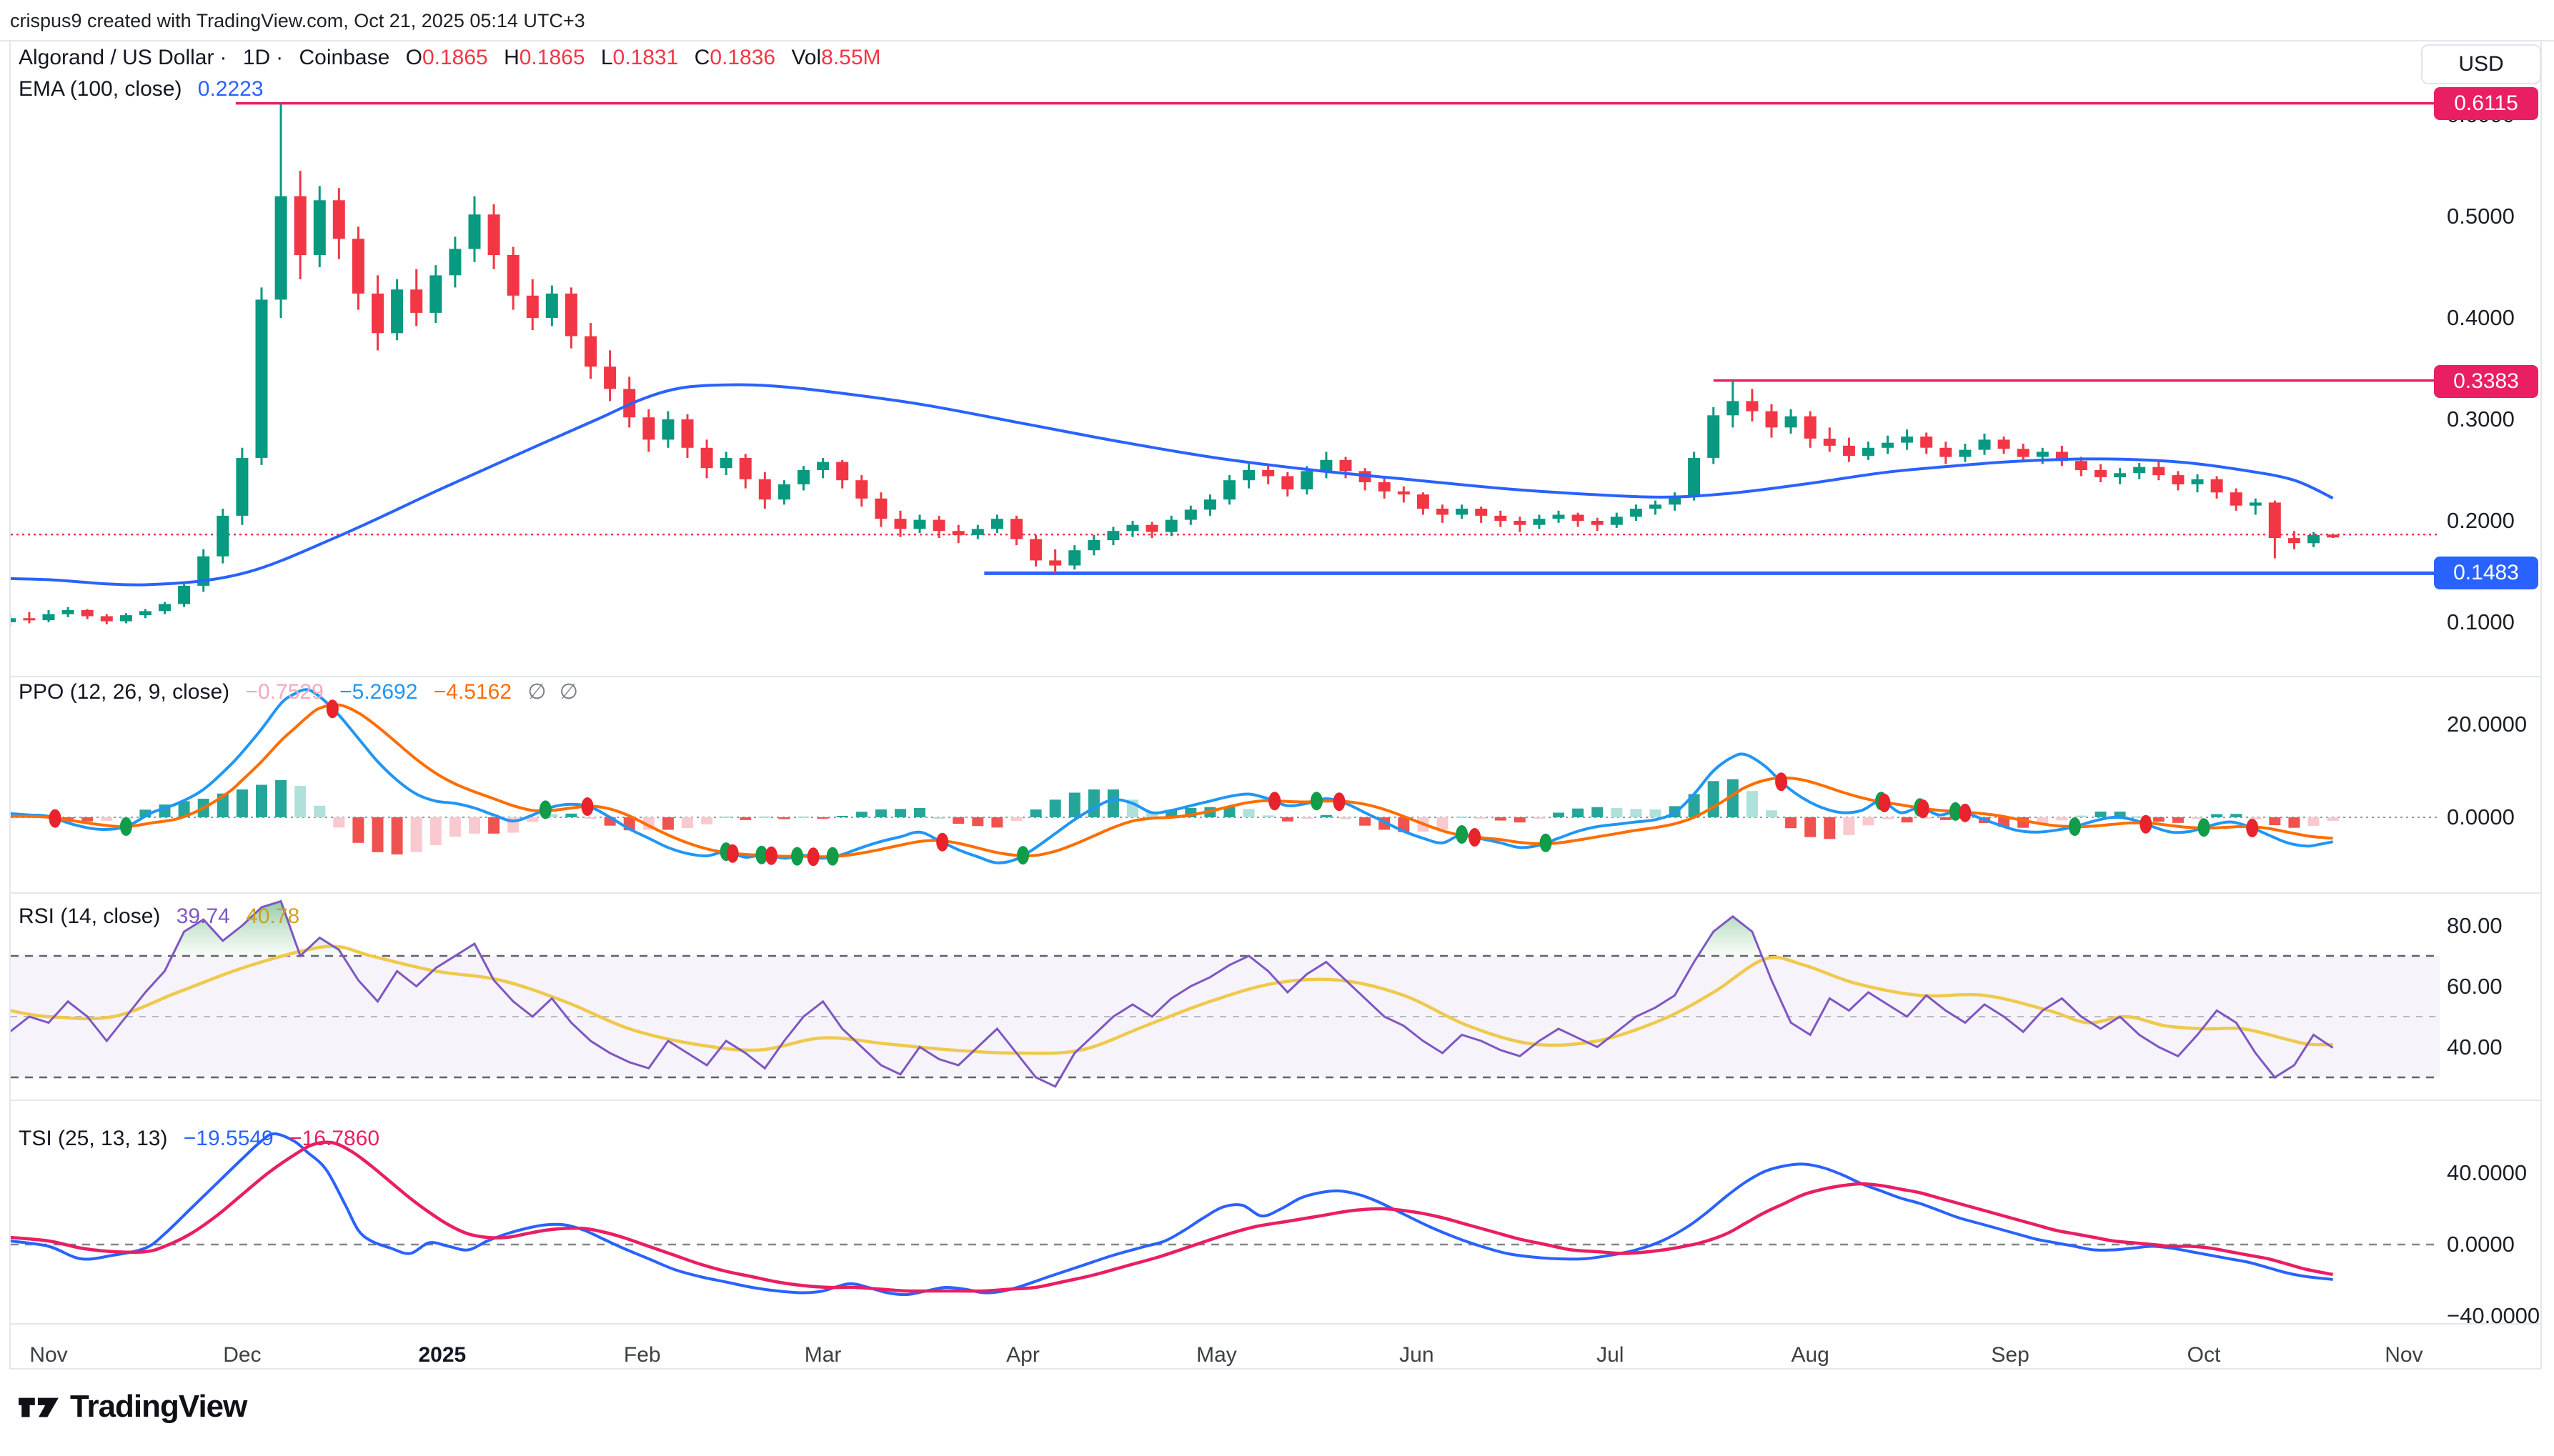 The height and width of the screenshot is (1456, 2554). Describe the element at coordinates (164, 916) in the screenshot. I see `rsi-legend: RSI (14, close) 39.74 40.78` at that location.